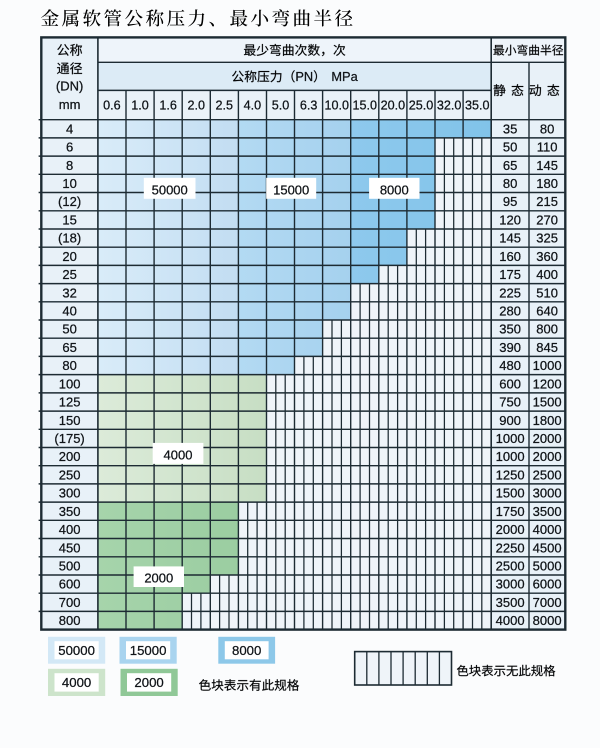 The height and width of the screenshot is (748, 600). Describe the element at coordinates (281, 106) in the screenshot. I see `svg-text: 5.0` at that location.